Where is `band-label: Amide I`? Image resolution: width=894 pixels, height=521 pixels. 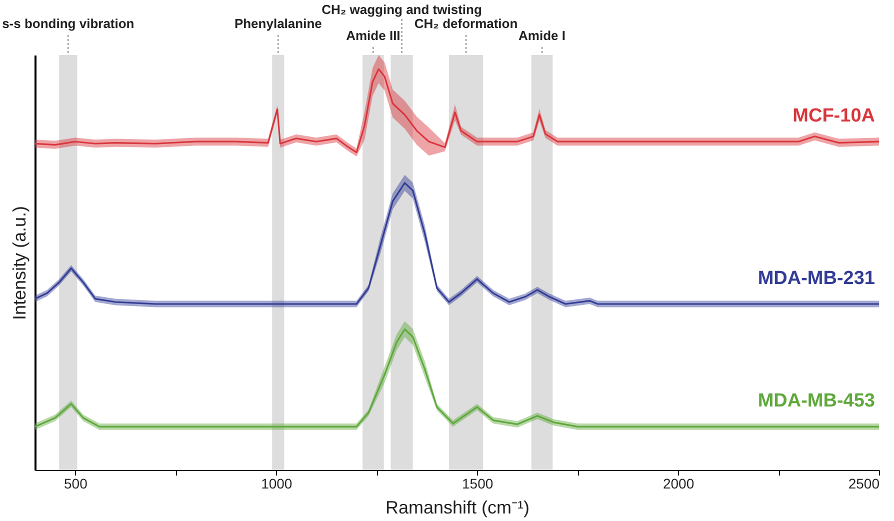
band-label: Amide I is located at coordinates (542, 35).